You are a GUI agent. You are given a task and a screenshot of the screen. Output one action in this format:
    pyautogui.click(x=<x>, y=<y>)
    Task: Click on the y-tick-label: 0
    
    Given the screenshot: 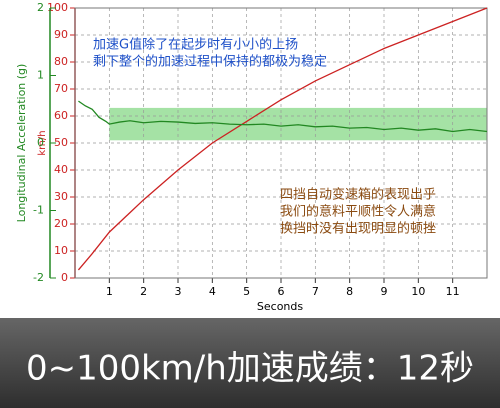 What is the action you would take?
    pyautogui.click(x=64, y=277)
    